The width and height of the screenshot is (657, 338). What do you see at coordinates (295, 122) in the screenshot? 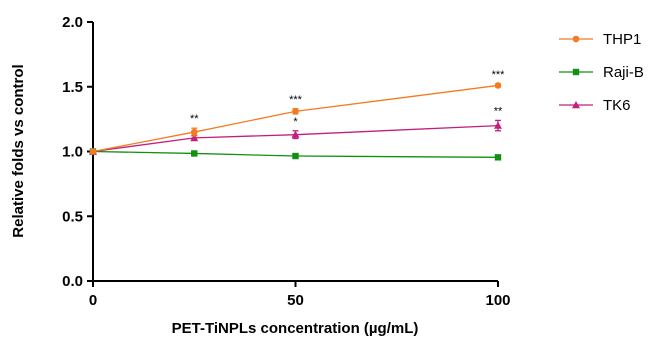
I see `significance-label: *` at bounding box center [295, 122].